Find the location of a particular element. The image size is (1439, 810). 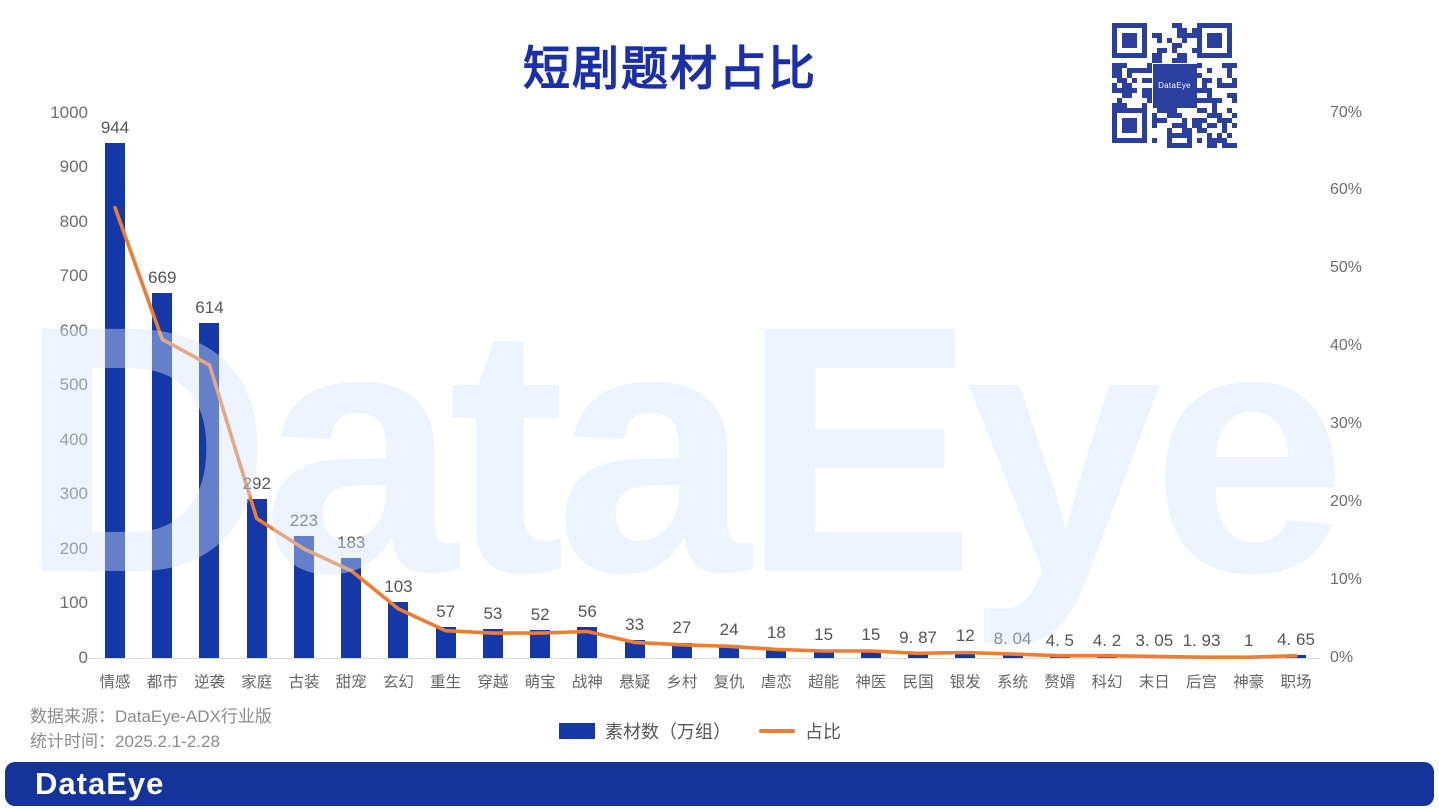

category-label: 悬疑 is located at coordinates (635, 682).